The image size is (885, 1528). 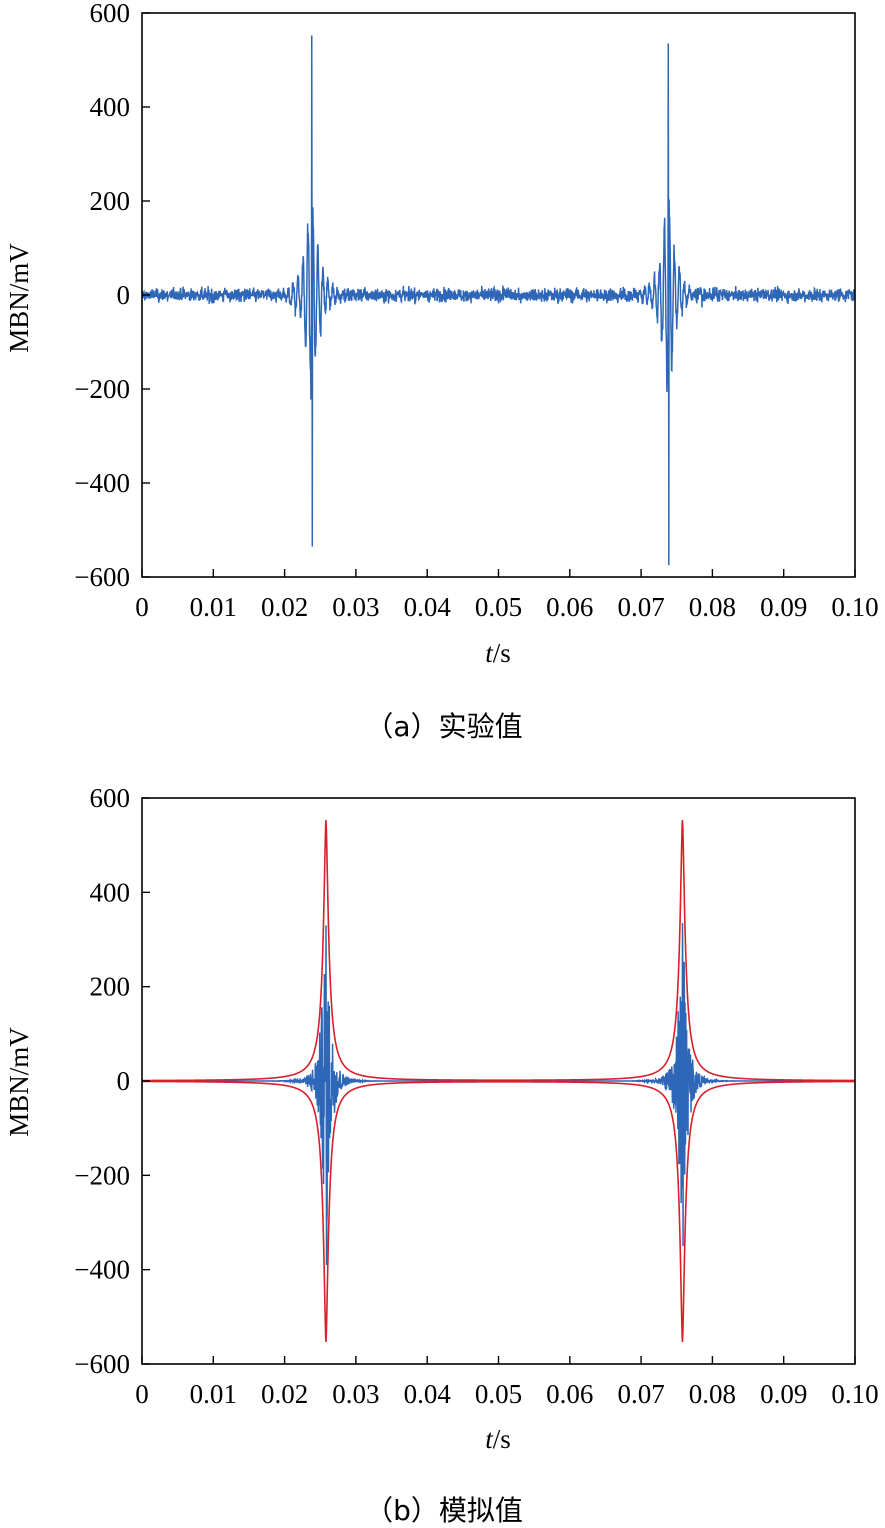 I want to click on panel-b-envelope-lower, so click(x=498, y=1211).